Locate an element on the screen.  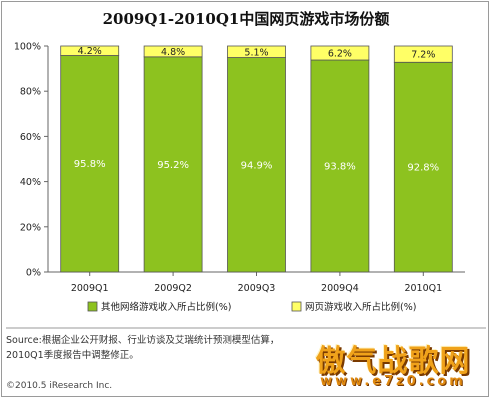
y-tick-label: 40% is located at coordinates (30, 182).